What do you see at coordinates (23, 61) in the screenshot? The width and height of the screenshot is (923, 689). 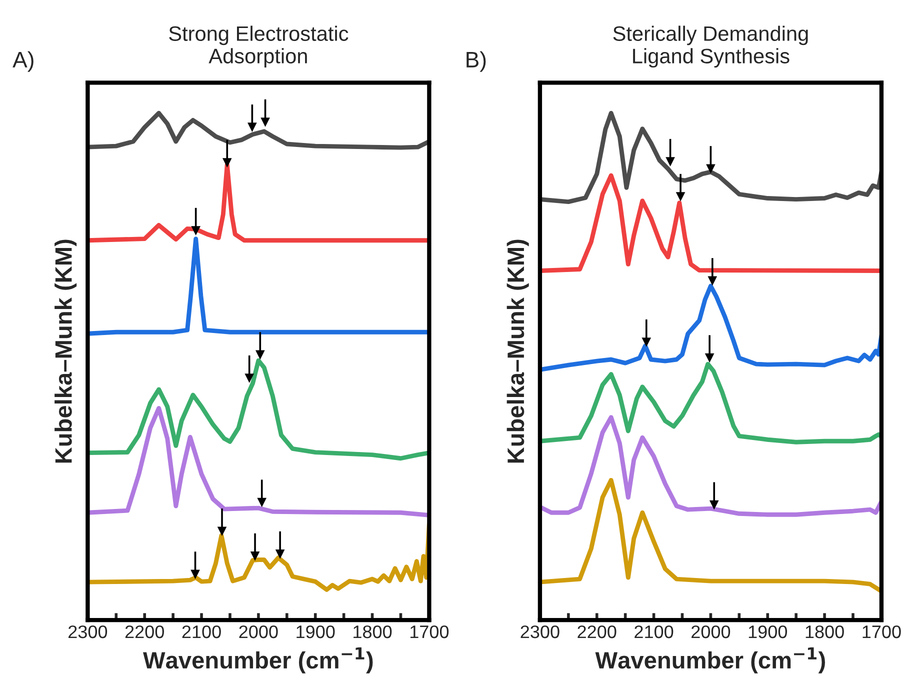 I see `text: A)` at bounding box center [23, 61].